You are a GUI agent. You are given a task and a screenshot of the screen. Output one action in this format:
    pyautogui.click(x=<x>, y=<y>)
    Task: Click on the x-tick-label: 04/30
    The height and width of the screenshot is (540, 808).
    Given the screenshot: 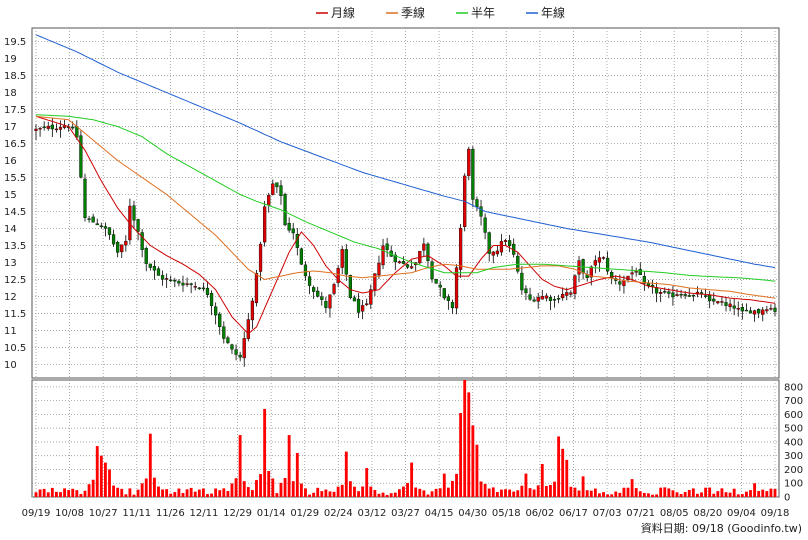 What is the action you would take?
    pyautogui.click(x=472, y=513)
    